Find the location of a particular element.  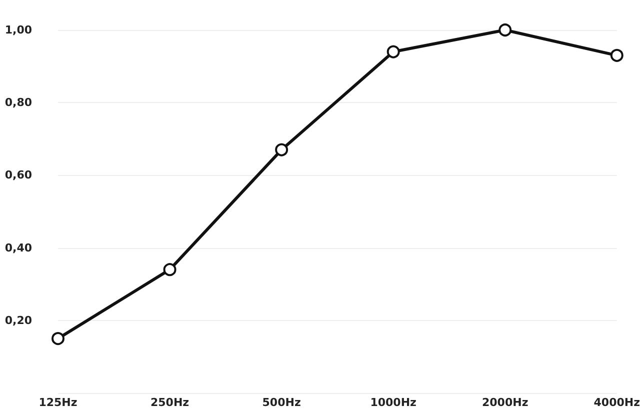

x-tick-label: 4000Hz is located at coordinates (617, 402).